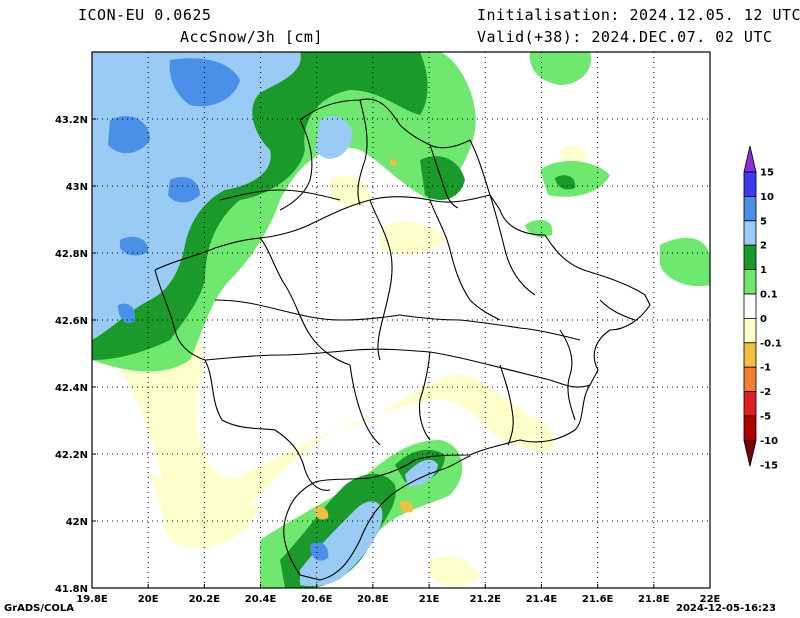 The height and width of the screenshot is (618, 800). What do you see at coordinates (763, 221) in the screenshot?
I see `colorbar-label: 5` at bounding box center [763, 221].